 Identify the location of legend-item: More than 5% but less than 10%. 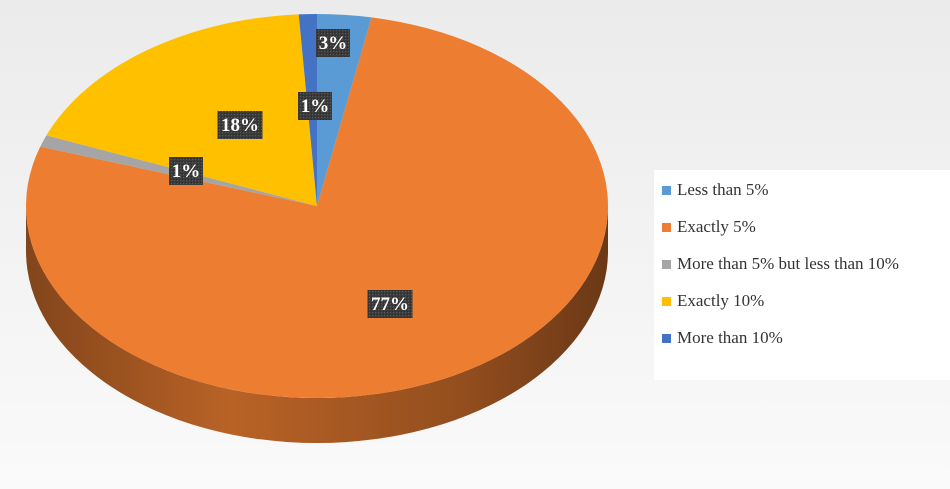
(780, 264).